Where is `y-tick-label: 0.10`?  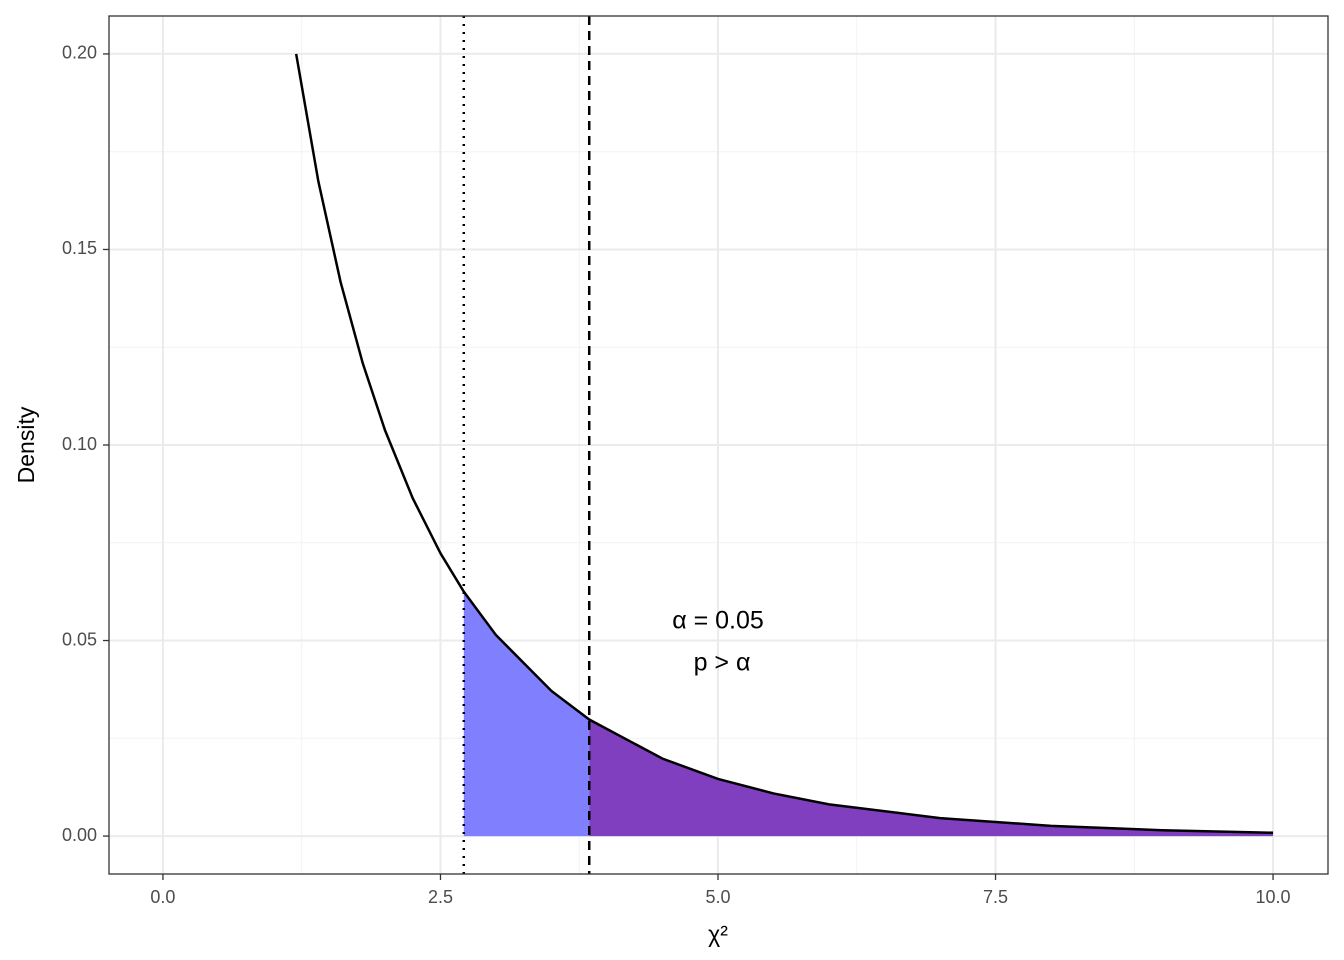
y-tick-label: 0.10 is located at coordinates (79, 444).